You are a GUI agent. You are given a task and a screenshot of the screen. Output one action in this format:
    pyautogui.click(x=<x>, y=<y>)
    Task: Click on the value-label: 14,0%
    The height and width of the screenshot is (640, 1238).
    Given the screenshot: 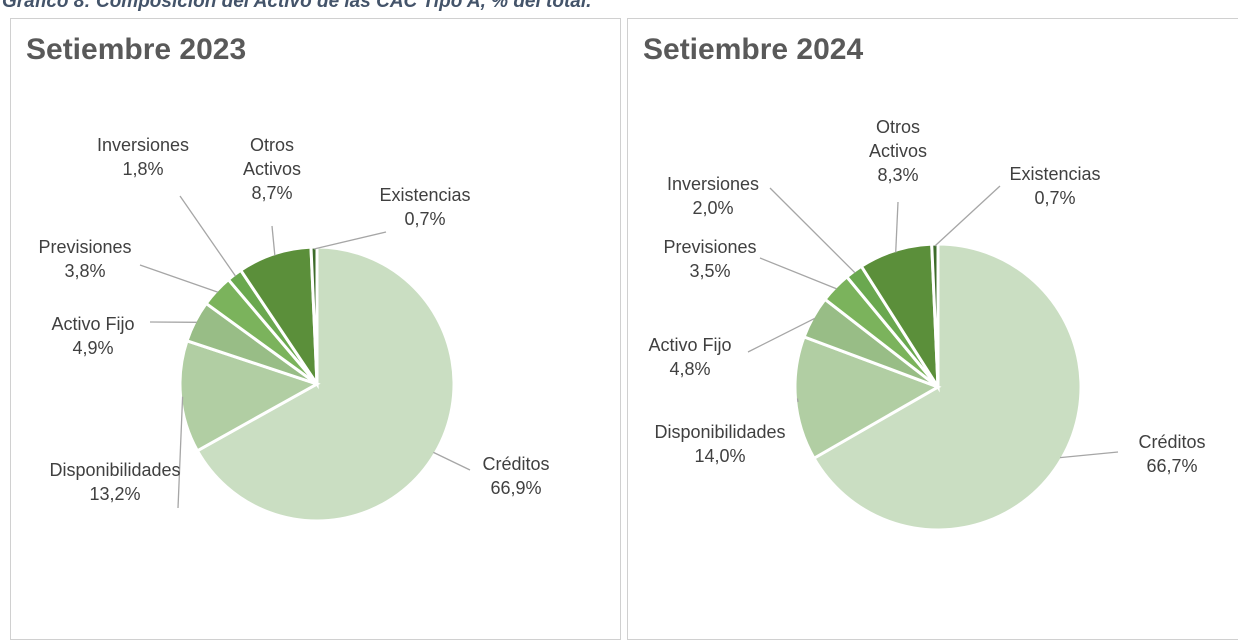 What is the action you would take?
    pyautogui.click(x=720, y=456)
    